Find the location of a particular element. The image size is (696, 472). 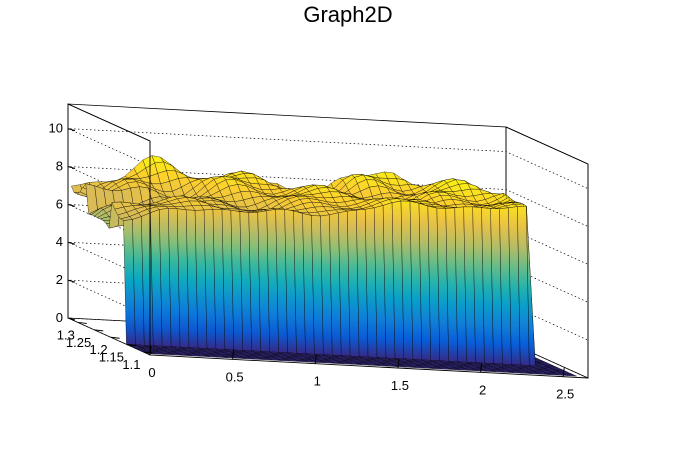

y-tick-label: 1.15 is located at coordinates (111, 357).